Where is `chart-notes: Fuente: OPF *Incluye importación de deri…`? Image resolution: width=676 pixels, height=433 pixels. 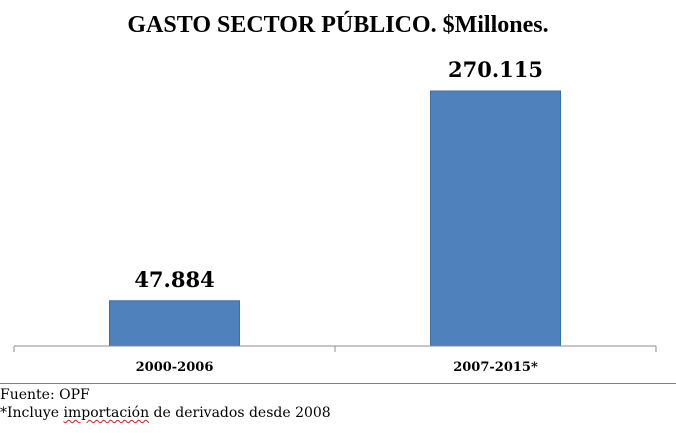 chart-notes: Fuente: OPF *Incluye importación de deri… is located at coordinates (338, 404).